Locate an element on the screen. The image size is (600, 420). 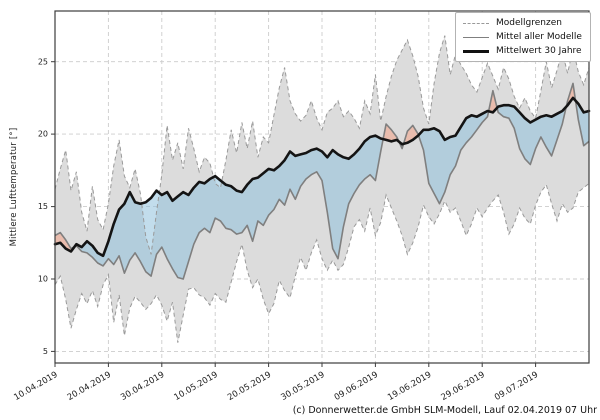
x-tick-label: 30.04.2019 is located at coordinates (142, 386).